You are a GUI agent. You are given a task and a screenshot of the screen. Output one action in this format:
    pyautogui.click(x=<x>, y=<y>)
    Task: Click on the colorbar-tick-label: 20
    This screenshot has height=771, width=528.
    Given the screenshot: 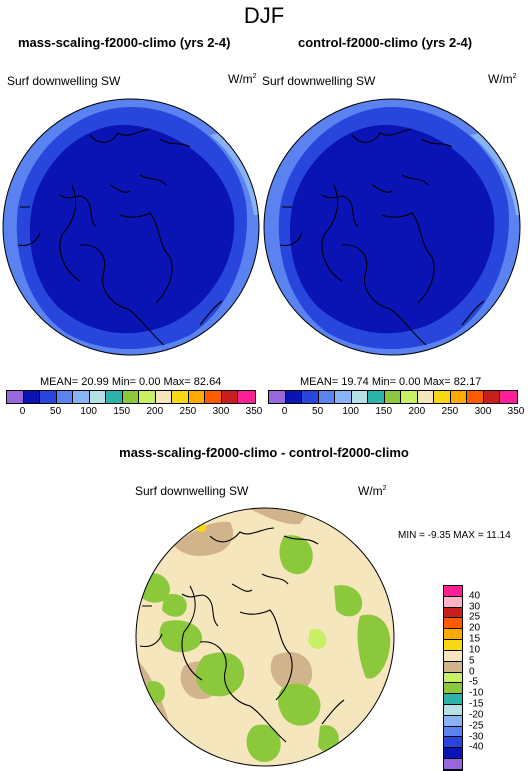 What is the action you would take?
    pyautogui.click(x=475, y=628)
    